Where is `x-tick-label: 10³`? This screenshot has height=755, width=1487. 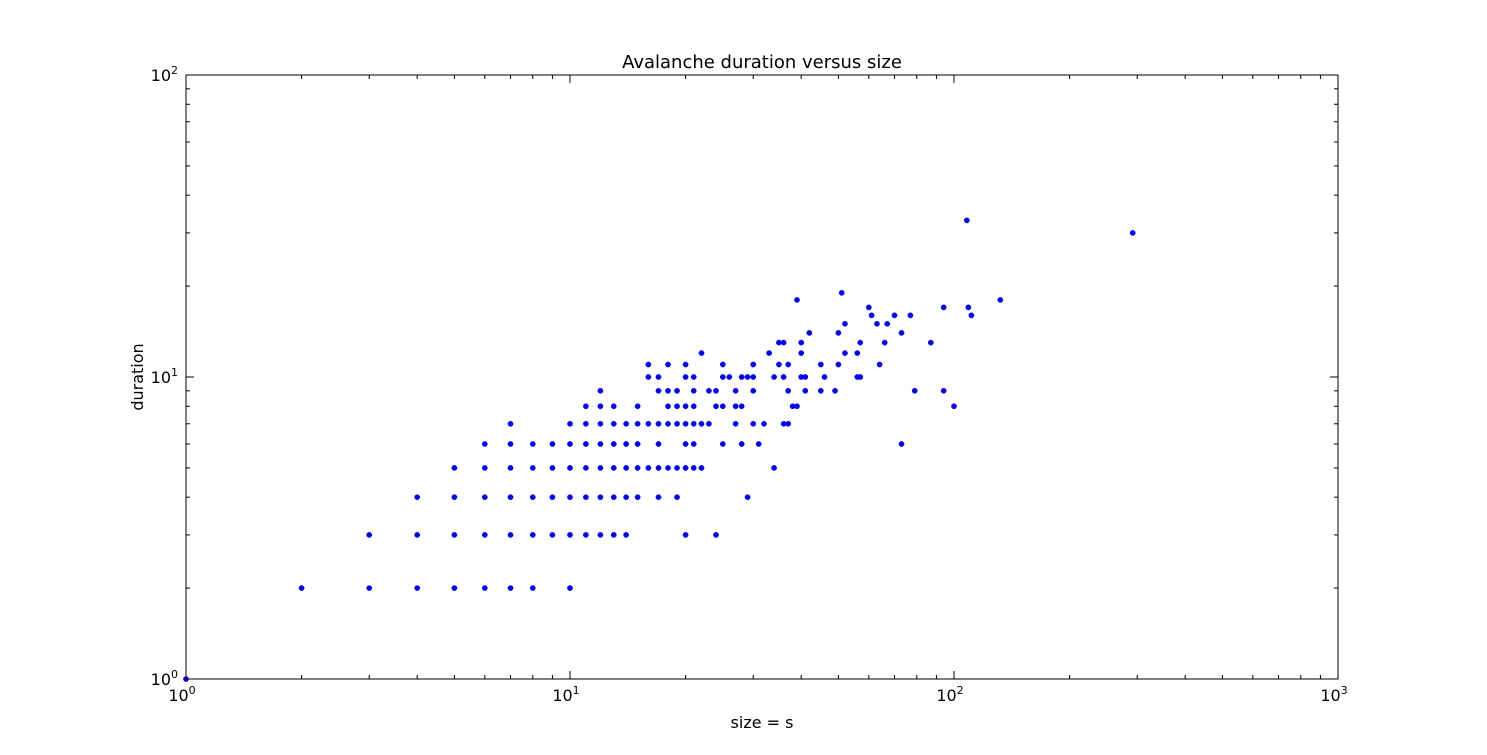 x-tick-label: 10³ is located at coordinates (1333, 694).